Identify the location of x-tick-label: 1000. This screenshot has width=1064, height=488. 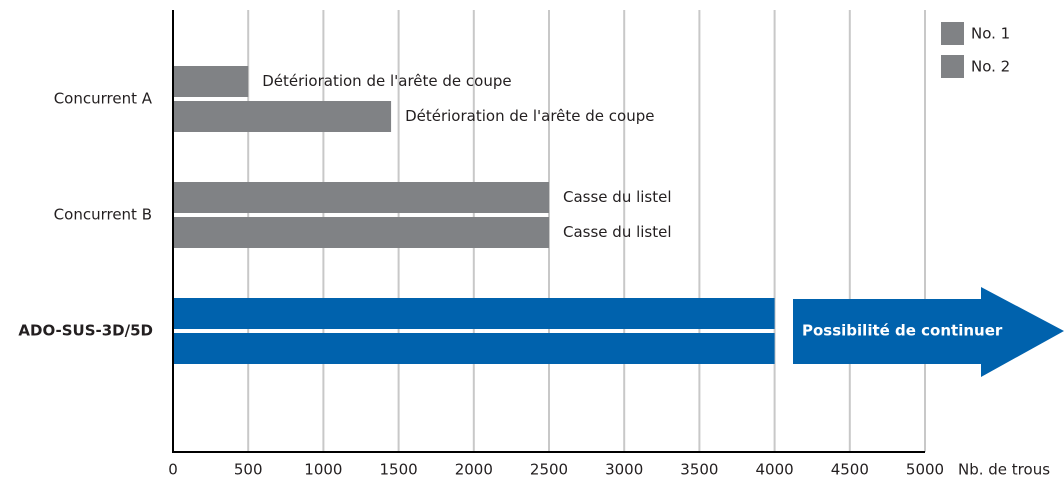
(323, 470).